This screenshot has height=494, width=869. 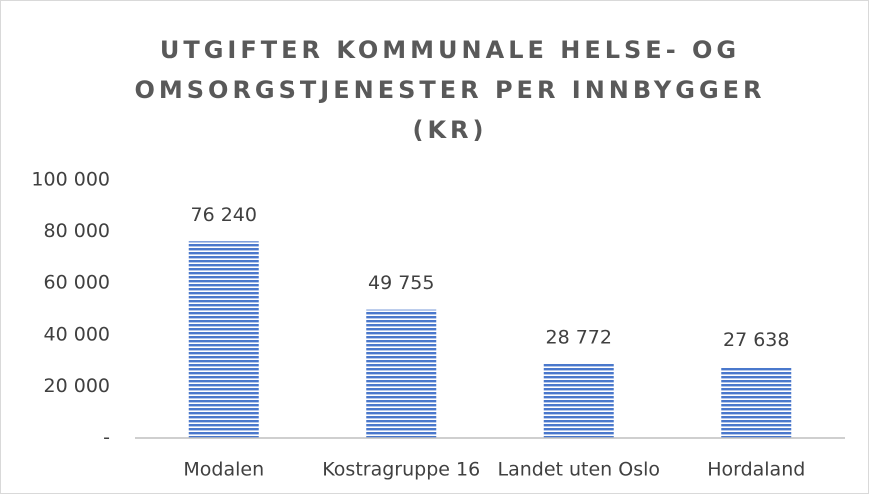 What do you see at coordinates (77, 334) in the screenshot?
I see `y-tick-label: 40 000` at bounding box center [77, 334].